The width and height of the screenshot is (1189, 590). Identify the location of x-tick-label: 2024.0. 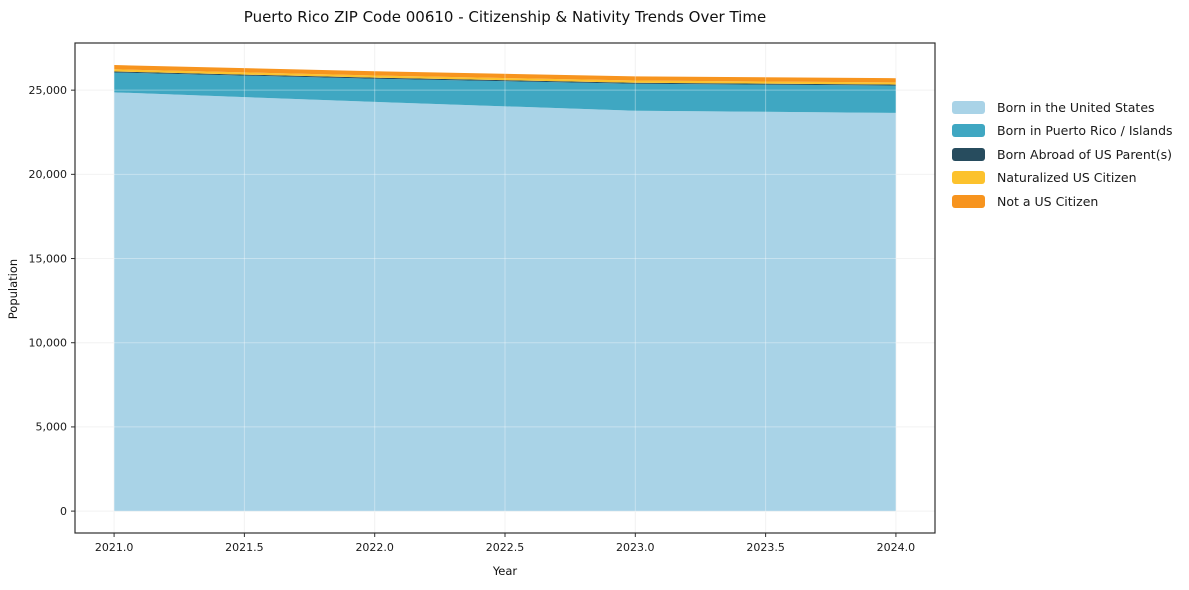
(896, 547).